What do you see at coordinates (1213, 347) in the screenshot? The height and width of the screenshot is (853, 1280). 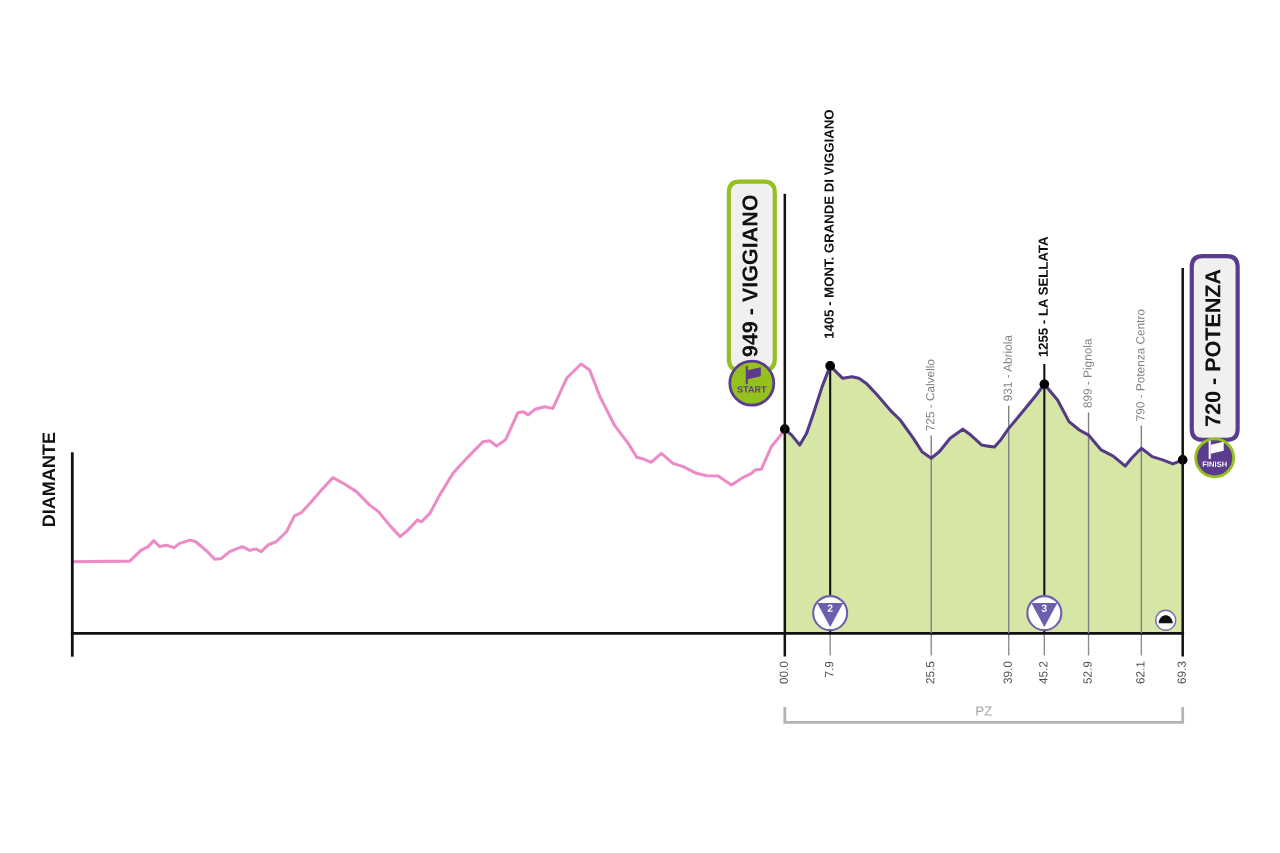 I see `ref-line-label: 720 - POTENZA` at bounding box center [1213, 347].